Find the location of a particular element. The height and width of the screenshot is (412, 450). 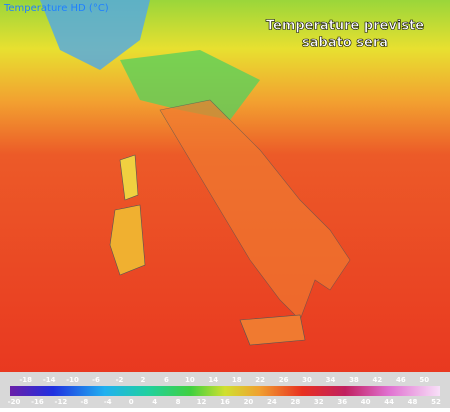

scale-label: 42 is located at coordinates (378, 380).